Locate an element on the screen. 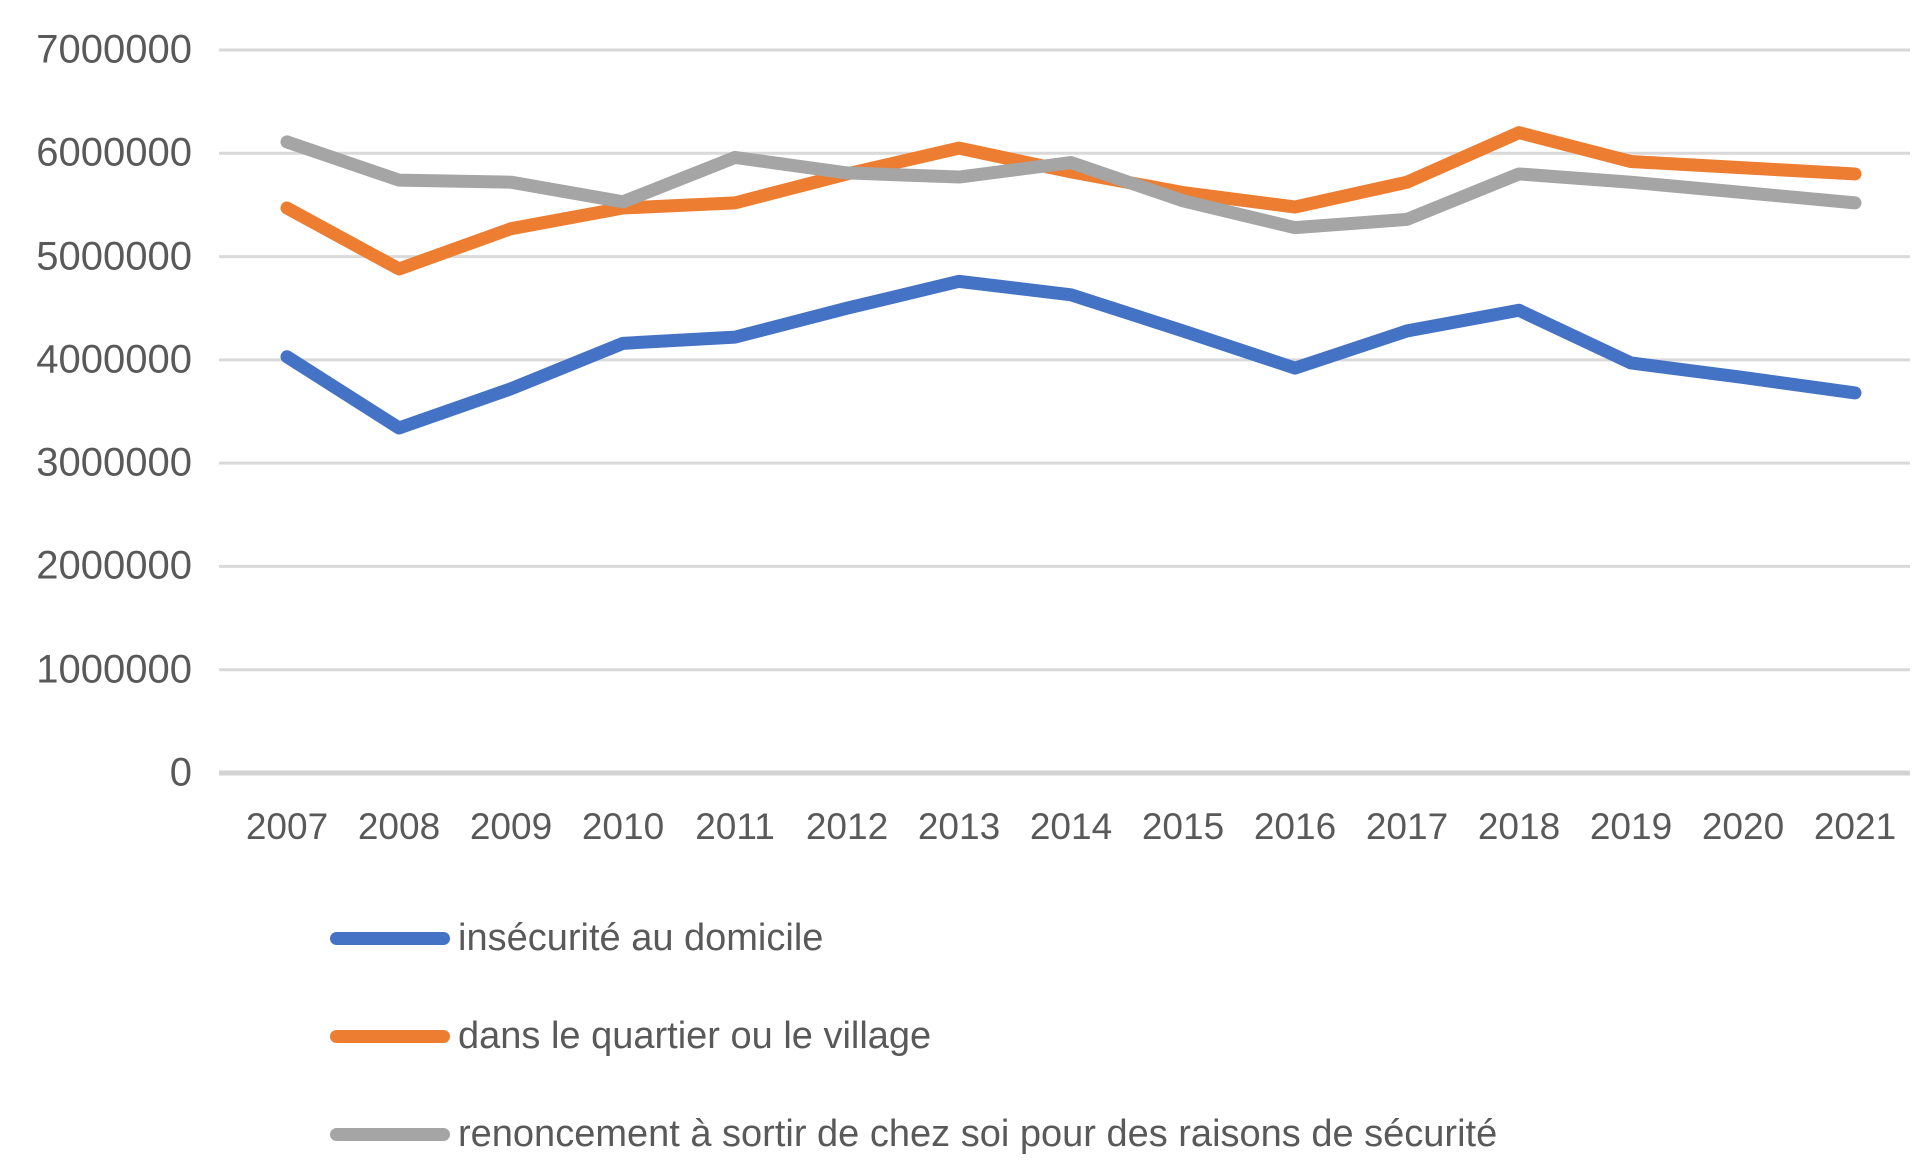 The height and width of the screenshot is (1160, 1918). x-tick-label: 2019 is located at coordinates (1631, 826).